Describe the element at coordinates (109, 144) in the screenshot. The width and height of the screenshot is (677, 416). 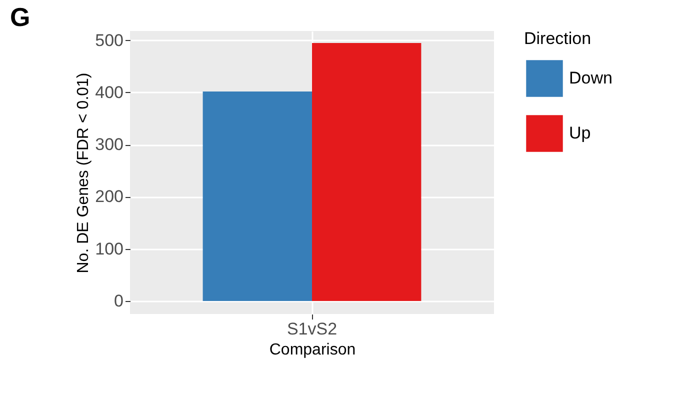
I see `y-tick-label: 300` at that location.